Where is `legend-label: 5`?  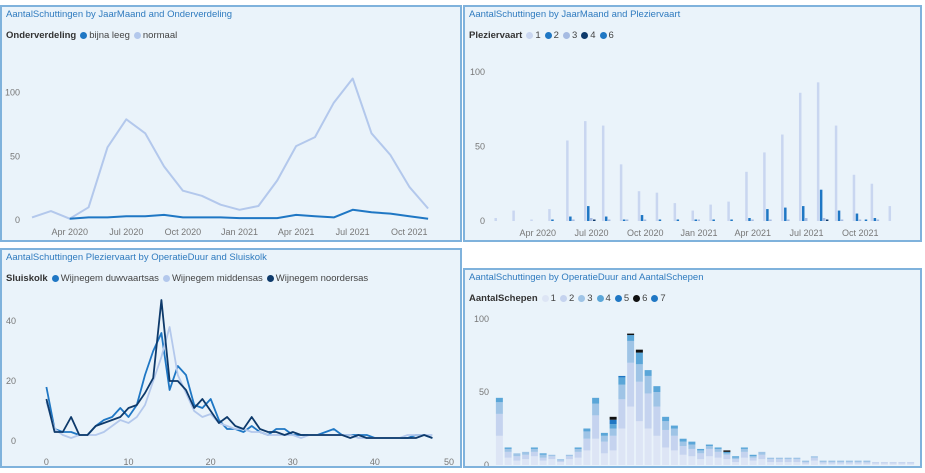
legend-label: 5 is located at coordinates (626, 298).